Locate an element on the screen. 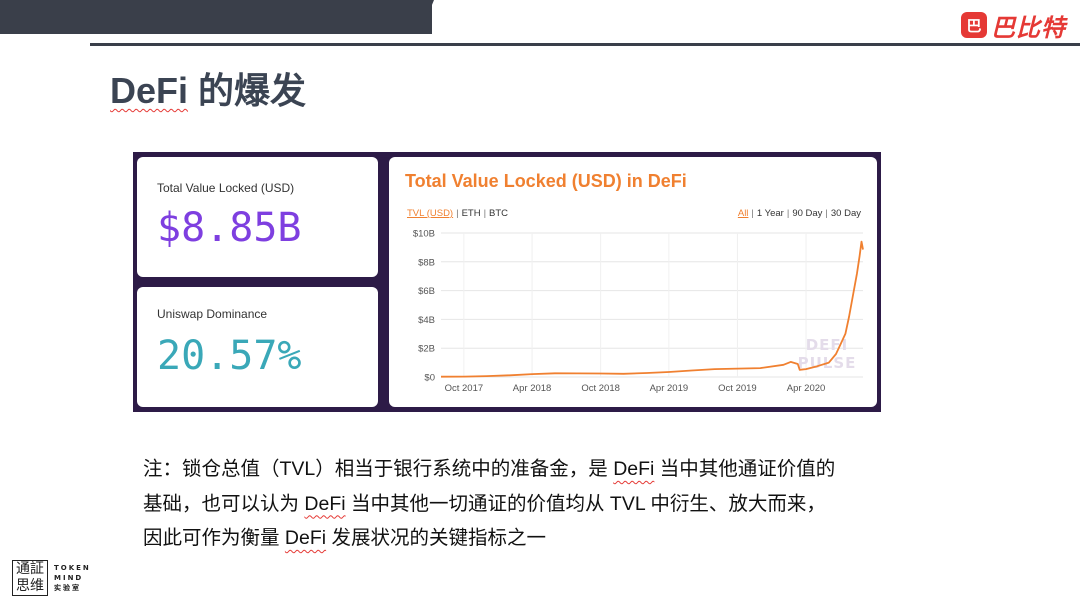  range-1-year: 1 Year is located at coordinates (770, 213).